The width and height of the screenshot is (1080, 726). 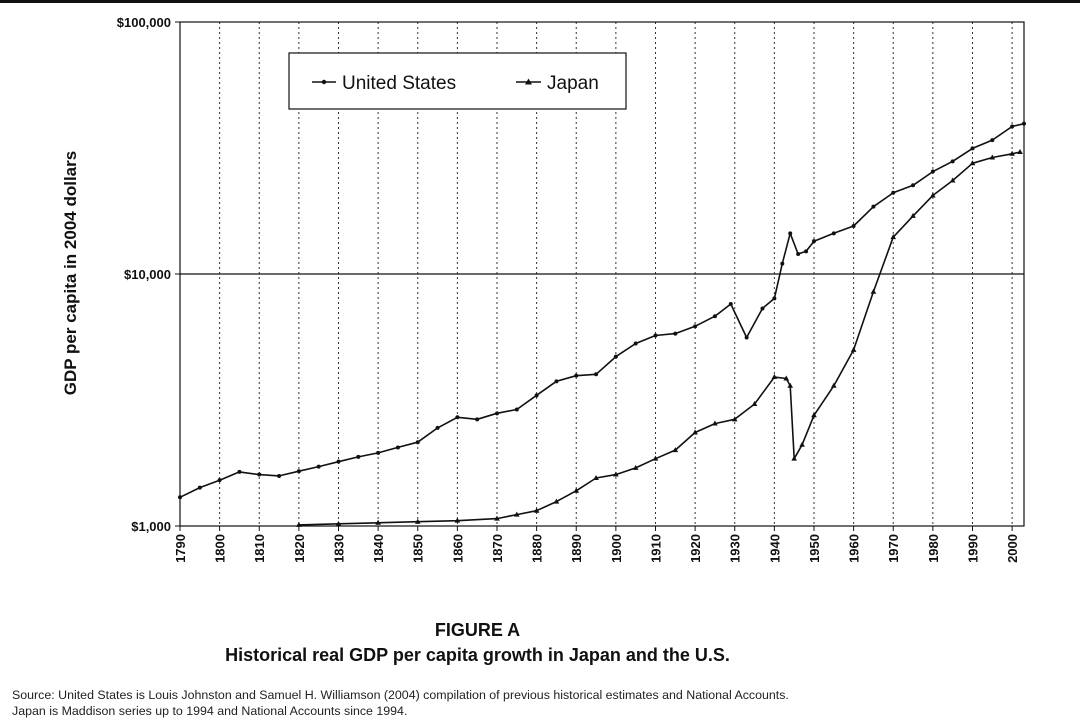 What do you see at coordinates (635, 343) in the screenshot?
I see `data-point-united-states-1905` at bounding box center [635, 343].